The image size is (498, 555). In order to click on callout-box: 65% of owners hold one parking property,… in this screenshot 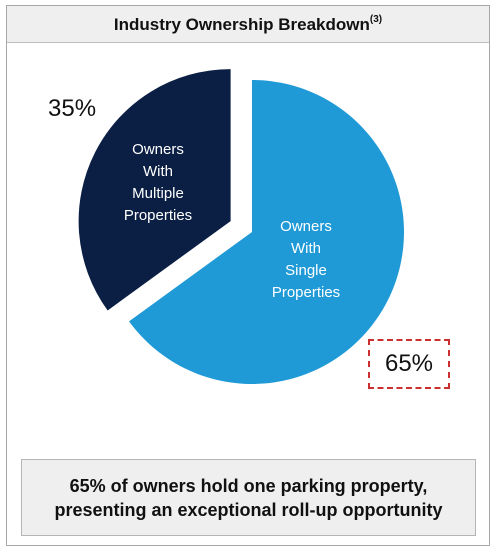, I will do `click(248, 497)`.